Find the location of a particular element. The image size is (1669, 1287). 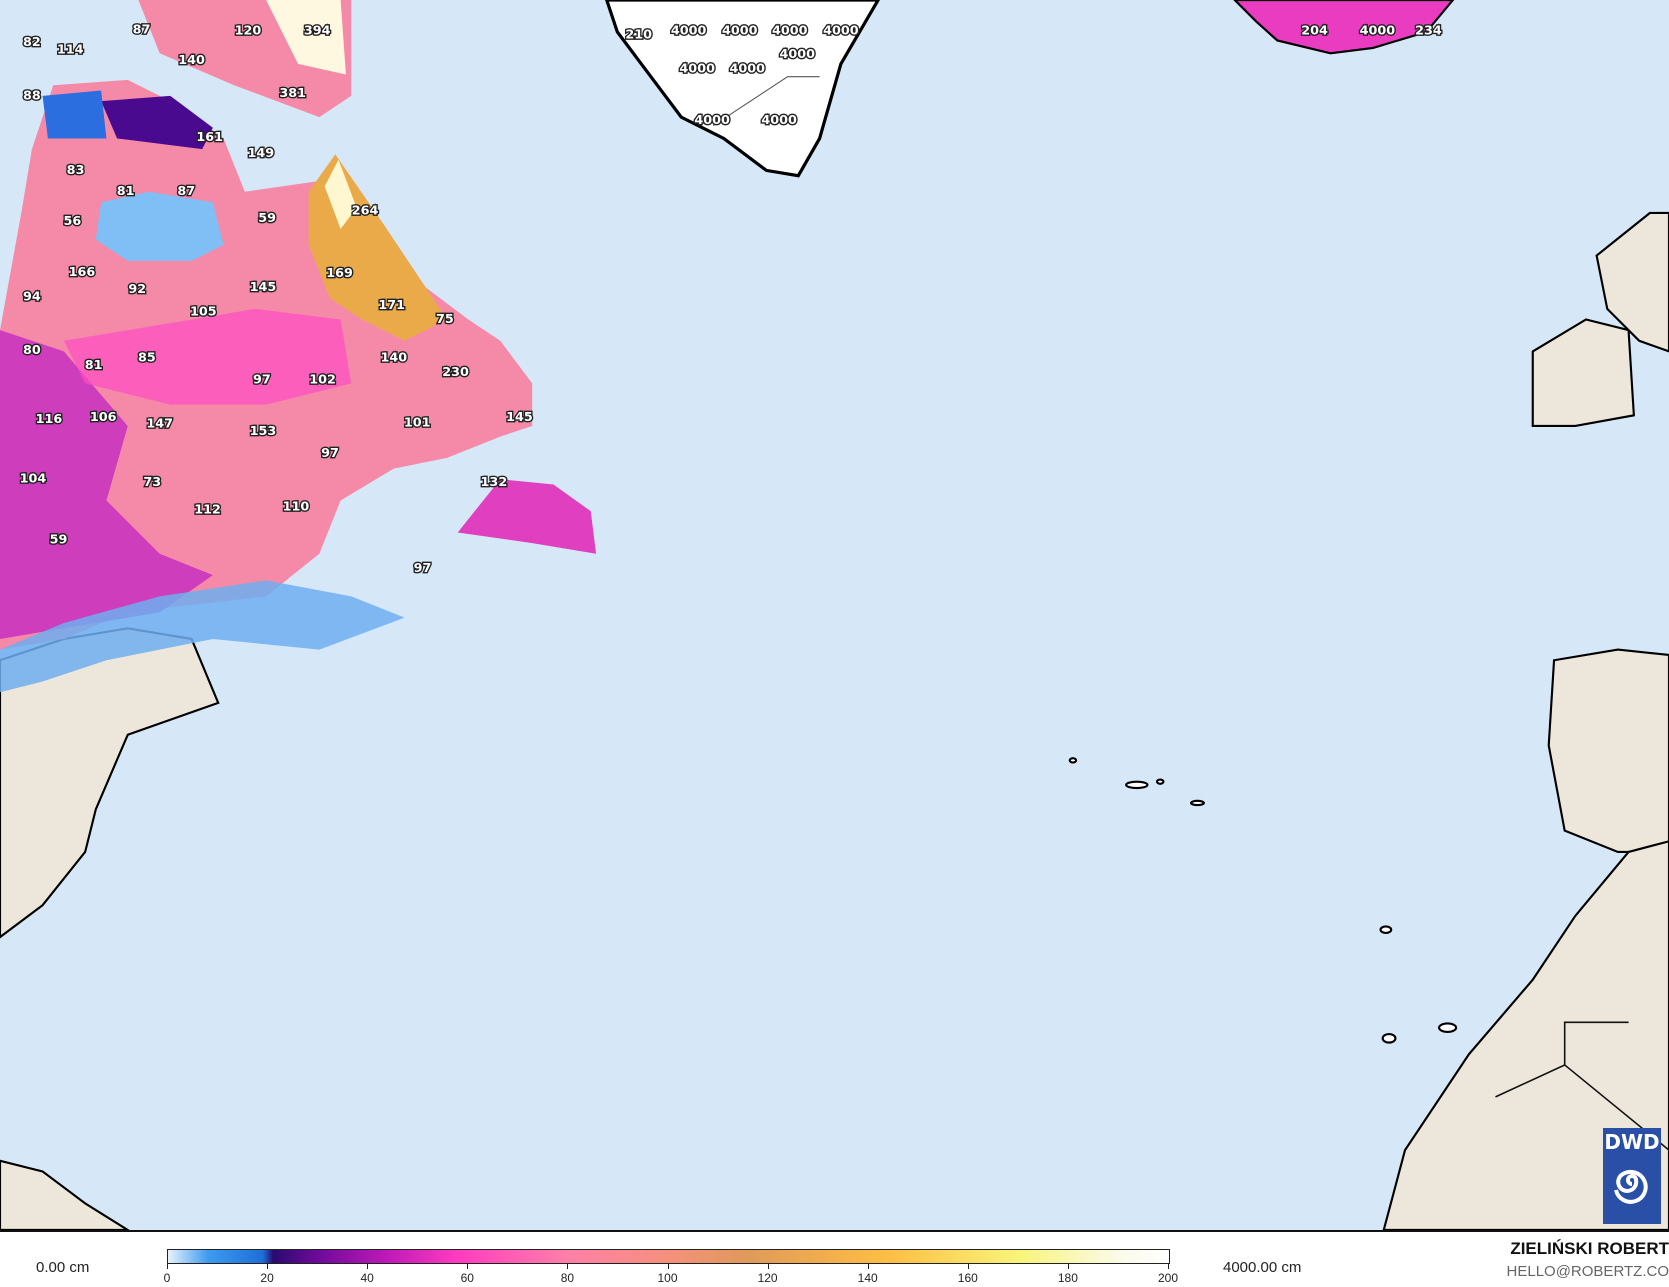

value-label: 153 is located at coordinates (263, 431).